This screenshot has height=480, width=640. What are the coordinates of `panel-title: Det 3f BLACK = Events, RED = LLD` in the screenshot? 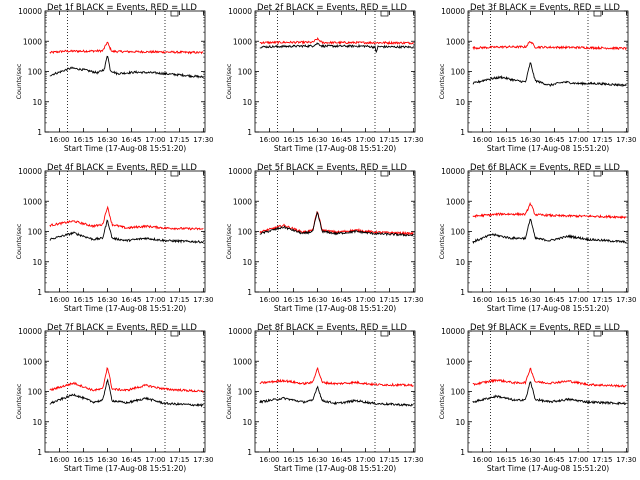 It's located at (545, 8).